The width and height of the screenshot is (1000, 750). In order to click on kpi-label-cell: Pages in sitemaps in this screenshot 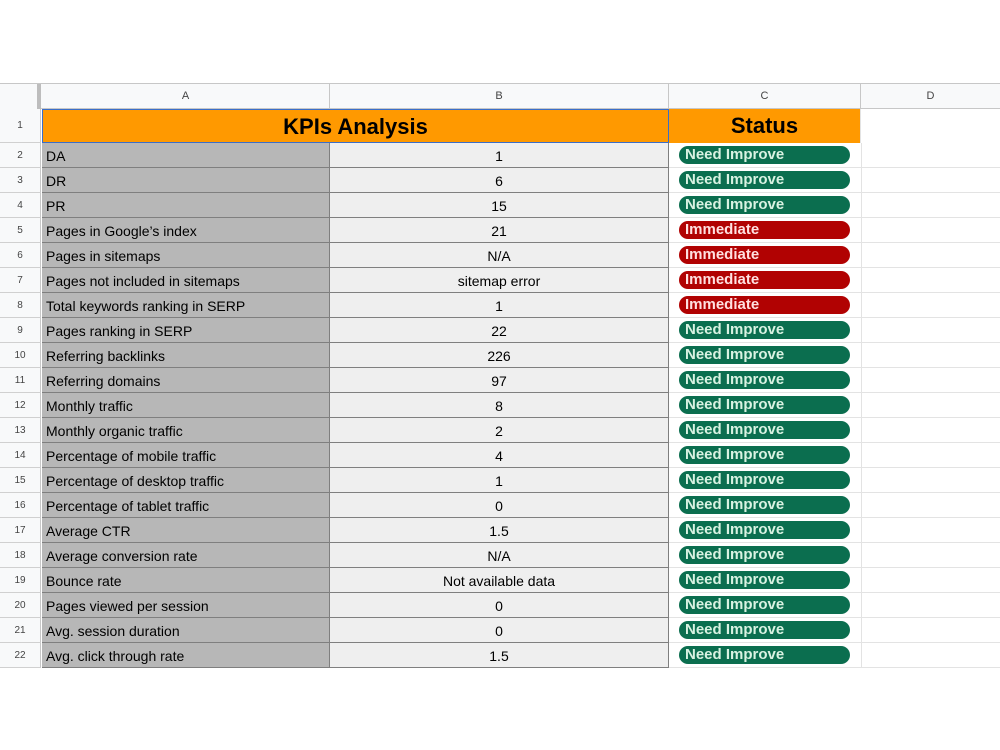, I will do `click(186, 255)`.